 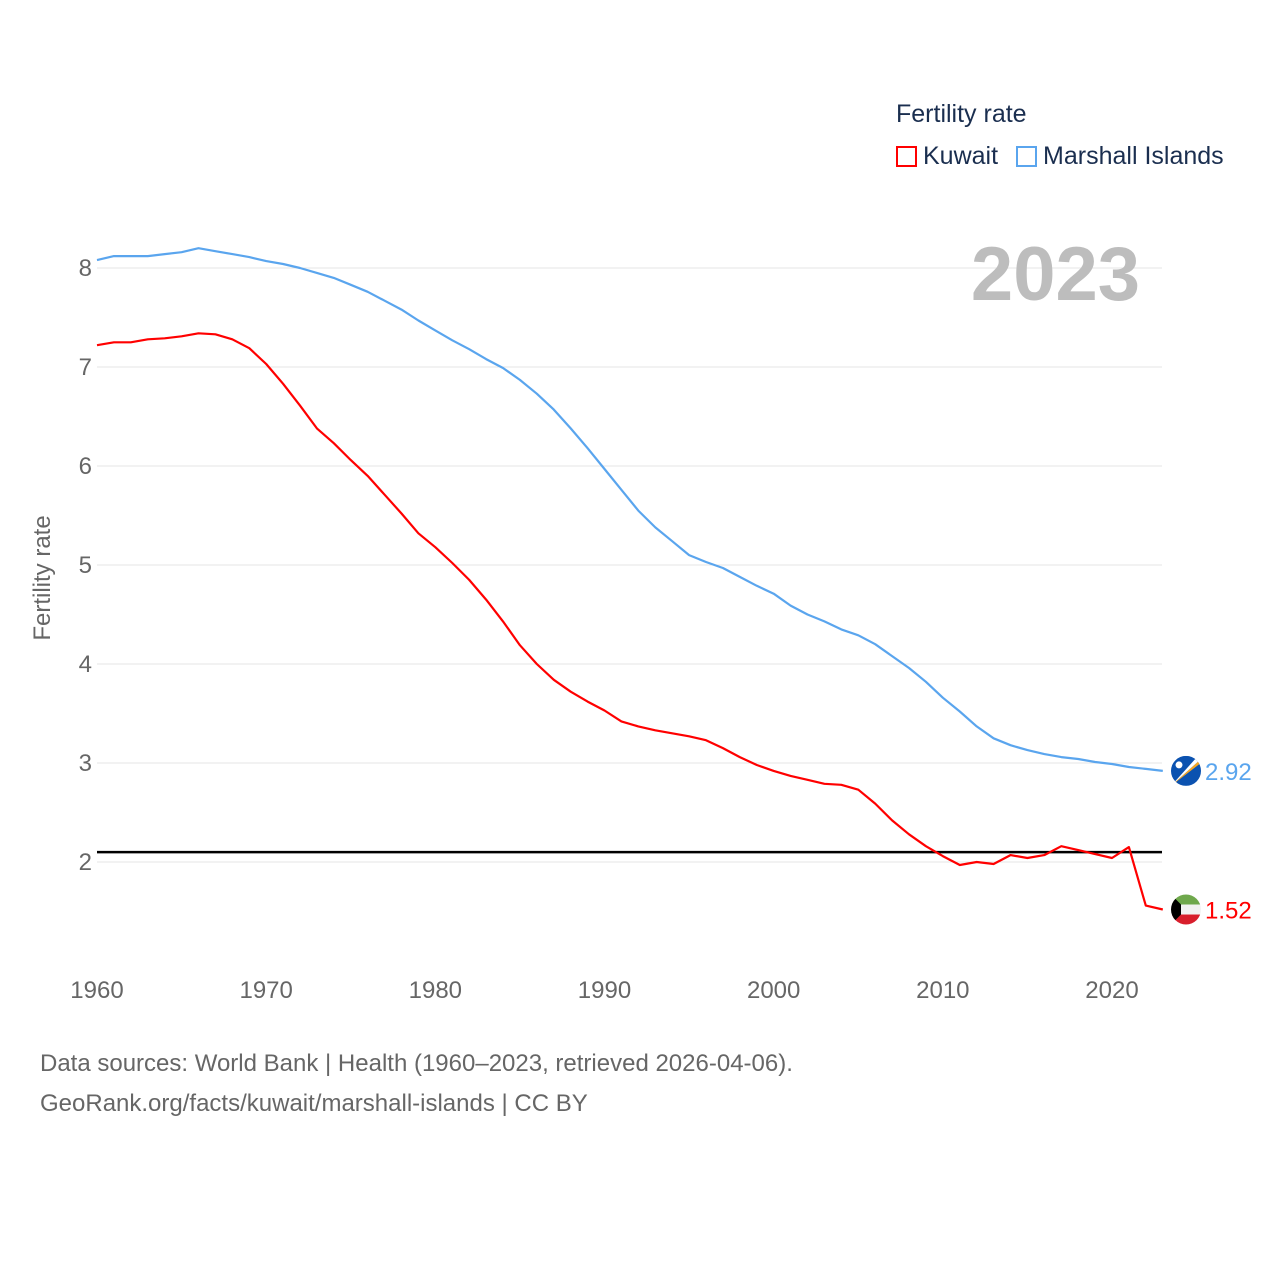 What do you see at coordinates (1111, 990) in the screenshot?
I see `x-tick-label: 2020` at bounding box center [1111, 990].